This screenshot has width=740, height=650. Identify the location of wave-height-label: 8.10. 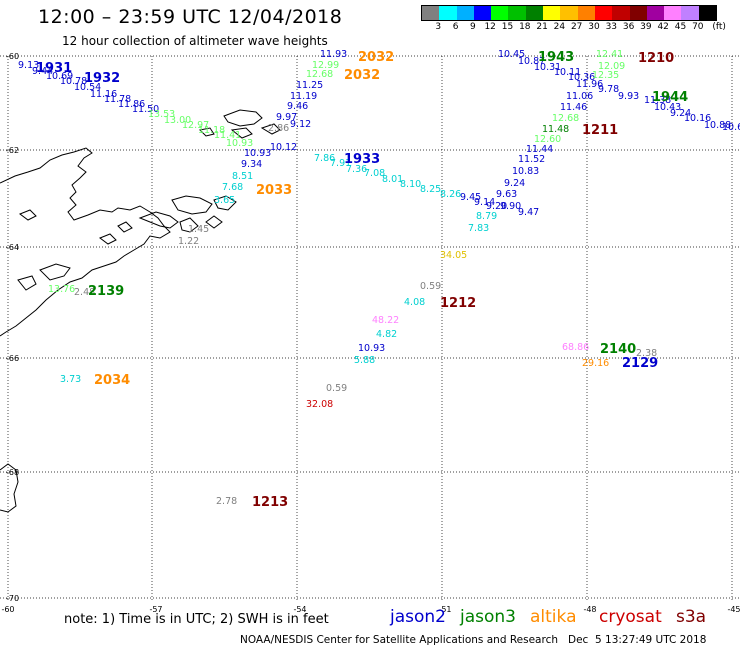
(410, 184).